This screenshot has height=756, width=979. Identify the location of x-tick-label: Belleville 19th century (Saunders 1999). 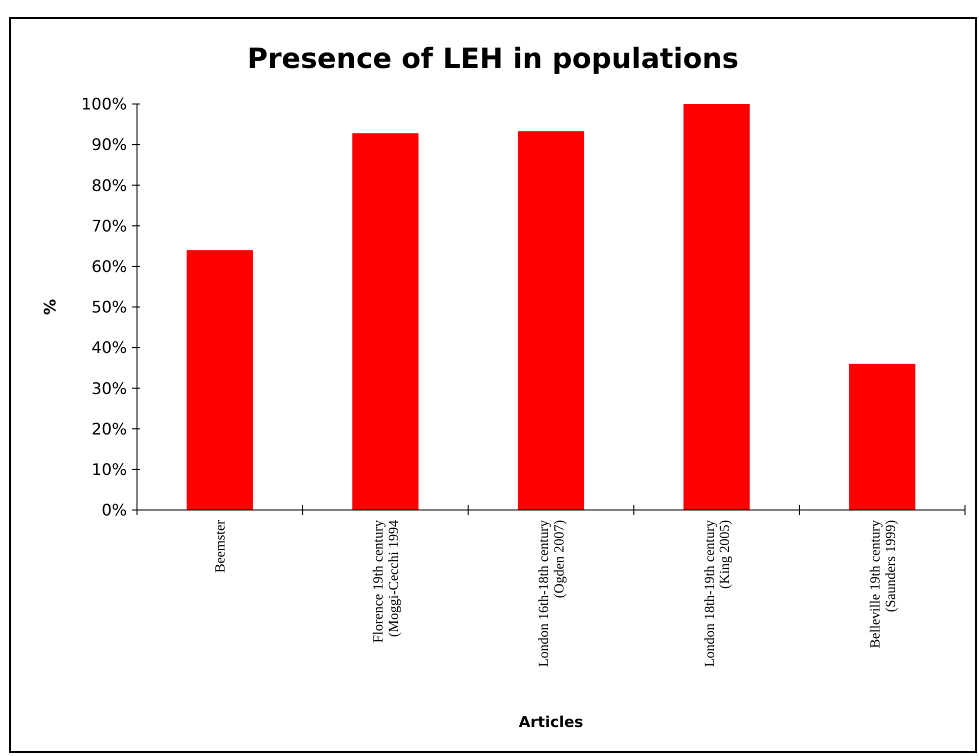
(883, 584).